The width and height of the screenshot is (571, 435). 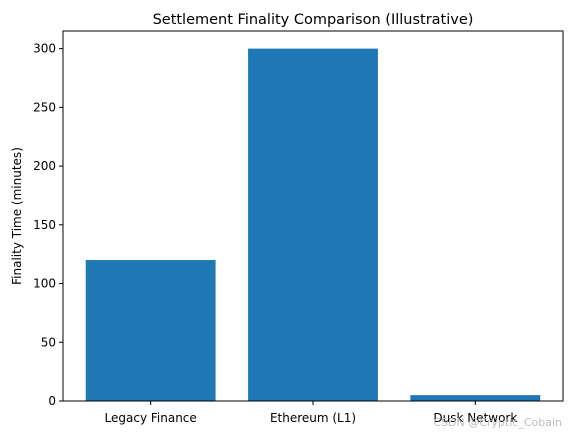 What do you see at coordinates (52, 401) in the screenshot?
I see `y-tick-label: 0` at bounding box center [52, 401].